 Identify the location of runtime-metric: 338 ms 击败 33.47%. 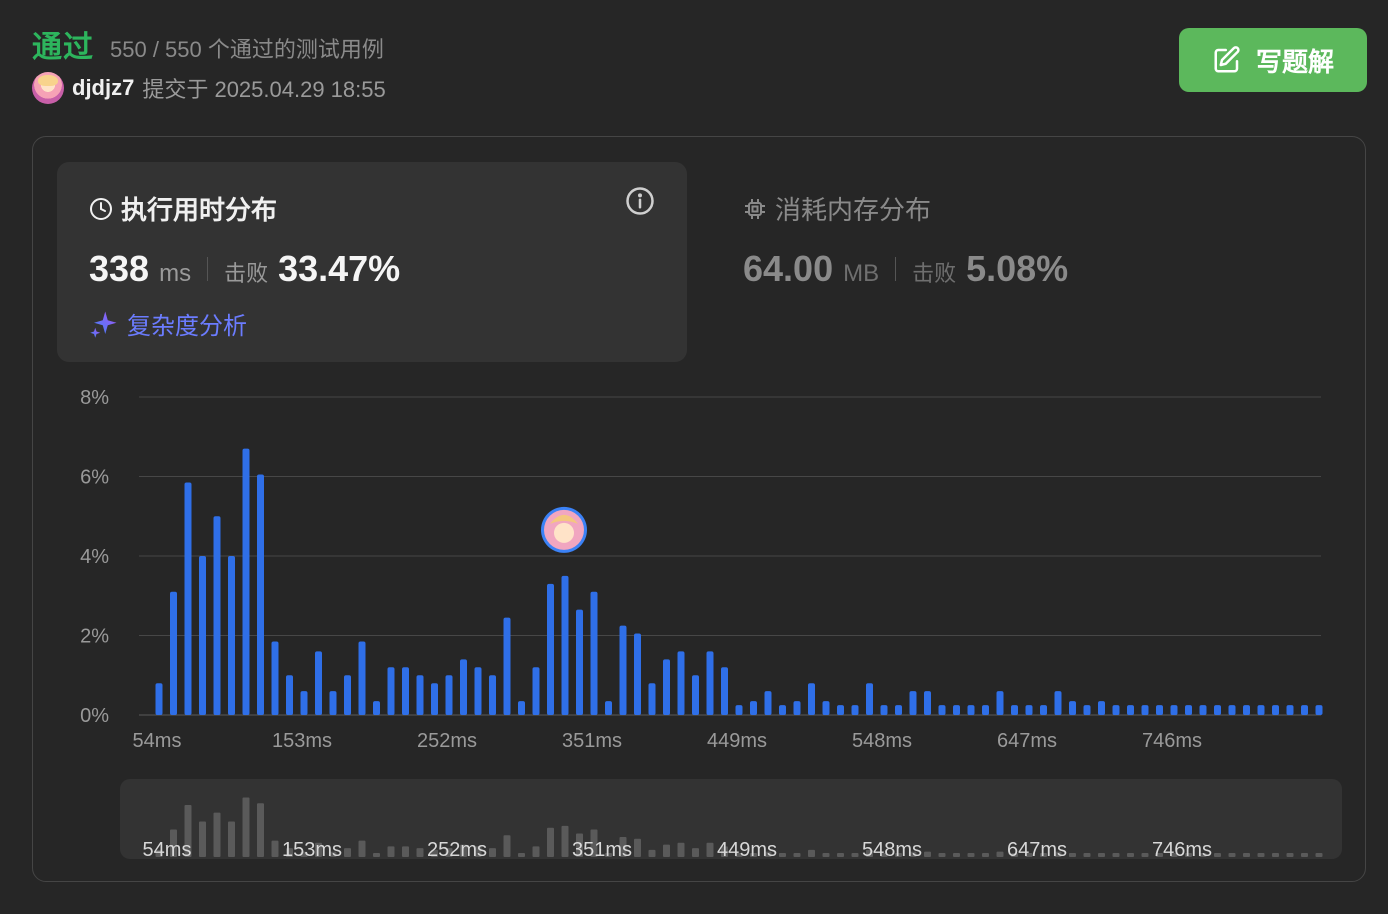
(244, 269).